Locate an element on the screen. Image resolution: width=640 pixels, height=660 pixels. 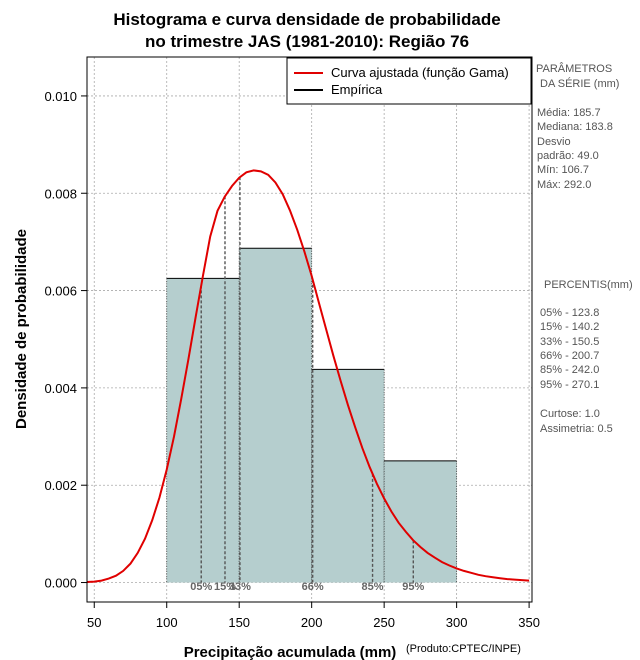
percentile-label-0: 05% is located at coordinates (201, 587).